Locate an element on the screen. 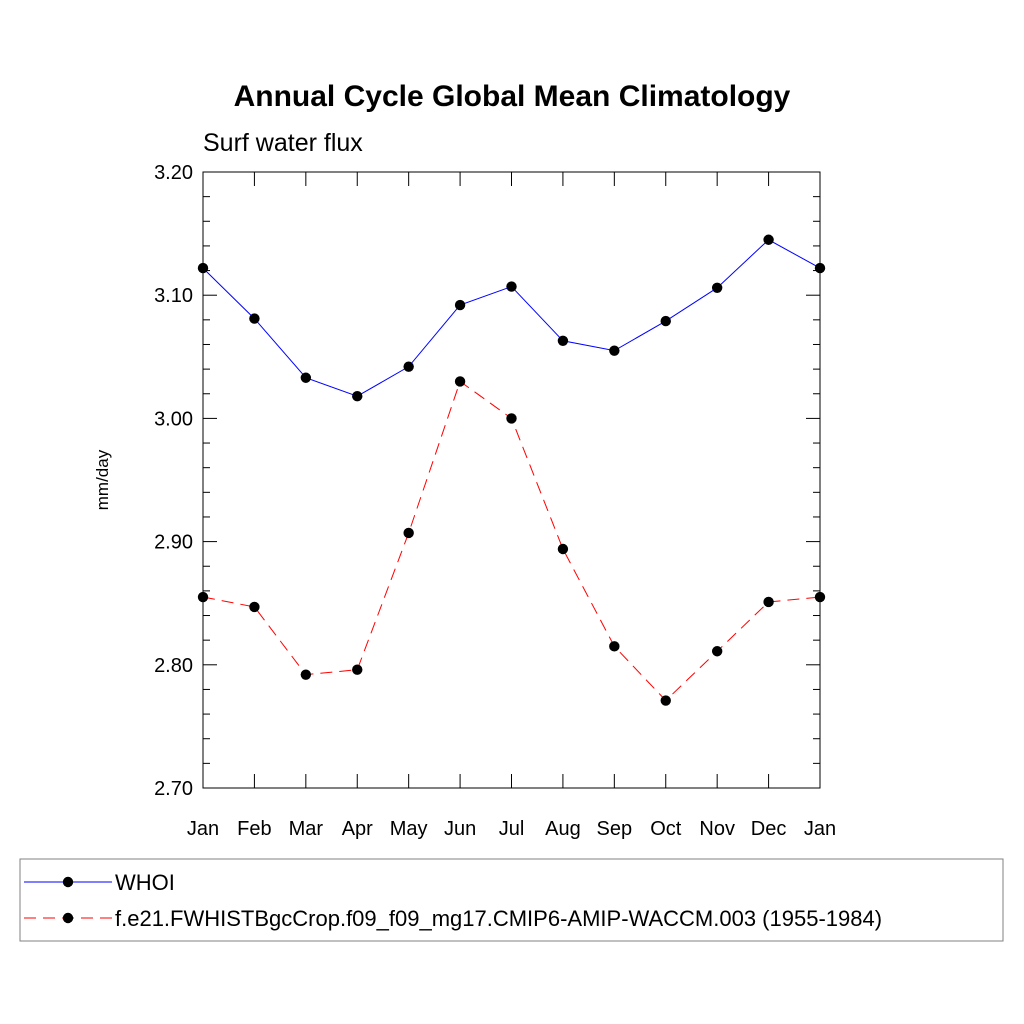 This screenshot has height=1024, width=1024. y-tick-label: 2.80 is located at coordinates (173, 666).